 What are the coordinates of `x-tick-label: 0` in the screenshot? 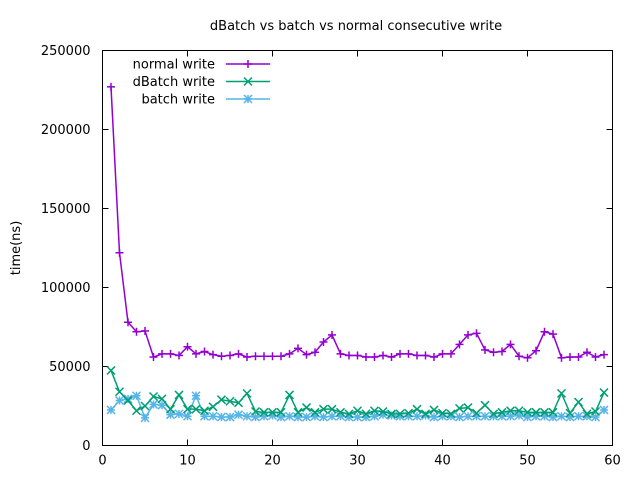 It's located at (102, 461).